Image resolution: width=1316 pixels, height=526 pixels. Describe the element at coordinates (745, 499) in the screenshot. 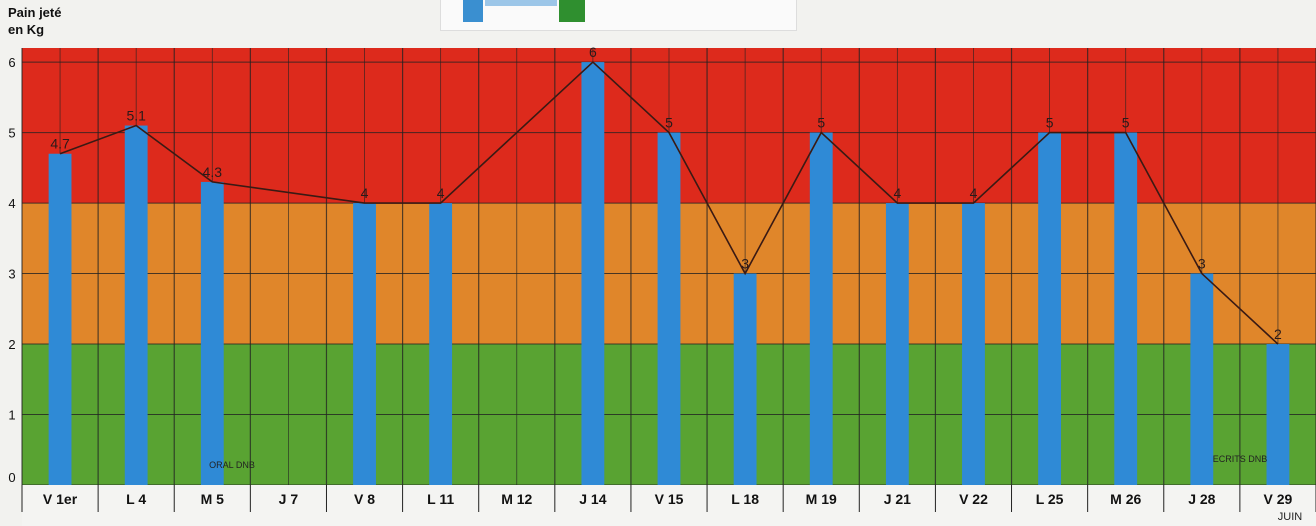

I see `x-tick-label: L 18` at that location.